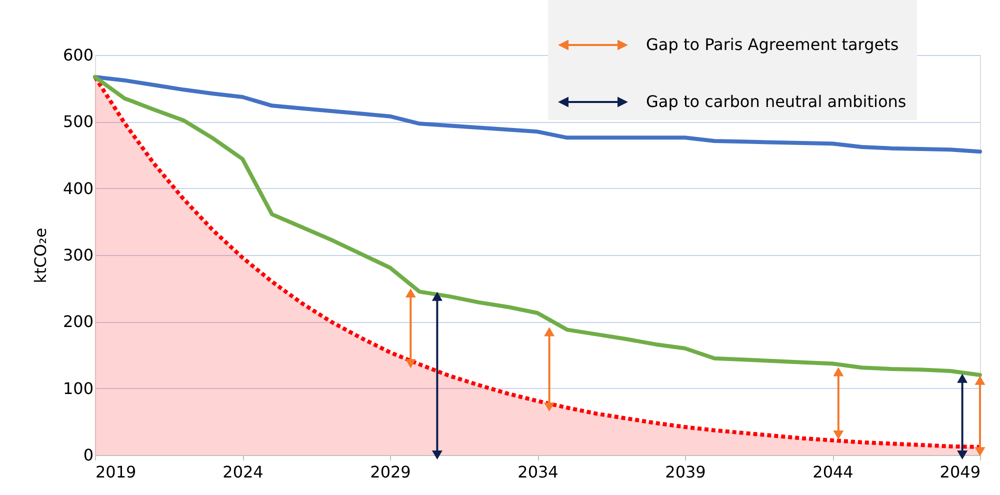 Image resolution: width=1000 pixels, height=495 pixels. What do you see at coordinates (390, 472) in the screenshot?
I see `x-tick-label: 2029` at bounding box center [390, 472].